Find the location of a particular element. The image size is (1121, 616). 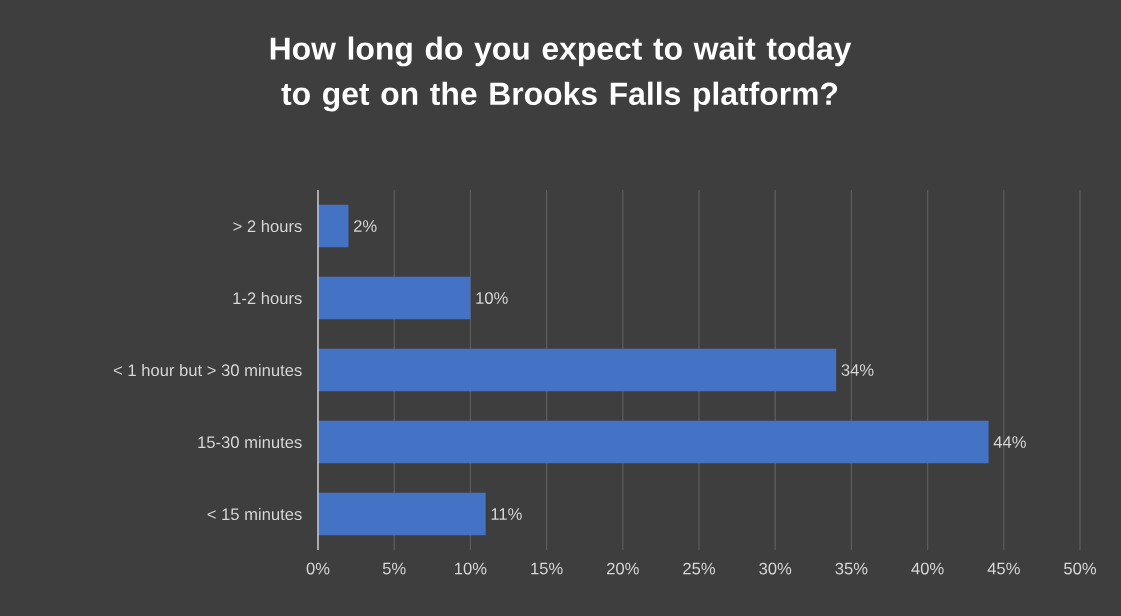

data-label: 10% is located at coordinates (492, 298).